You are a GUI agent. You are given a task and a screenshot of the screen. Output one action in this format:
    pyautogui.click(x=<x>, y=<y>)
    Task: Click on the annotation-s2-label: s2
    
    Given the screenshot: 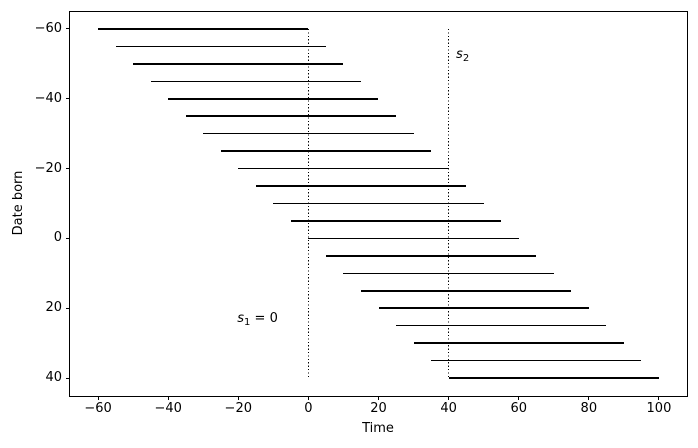 What is the action you would take?
    pyautogui.click(x=463, y=56)
    